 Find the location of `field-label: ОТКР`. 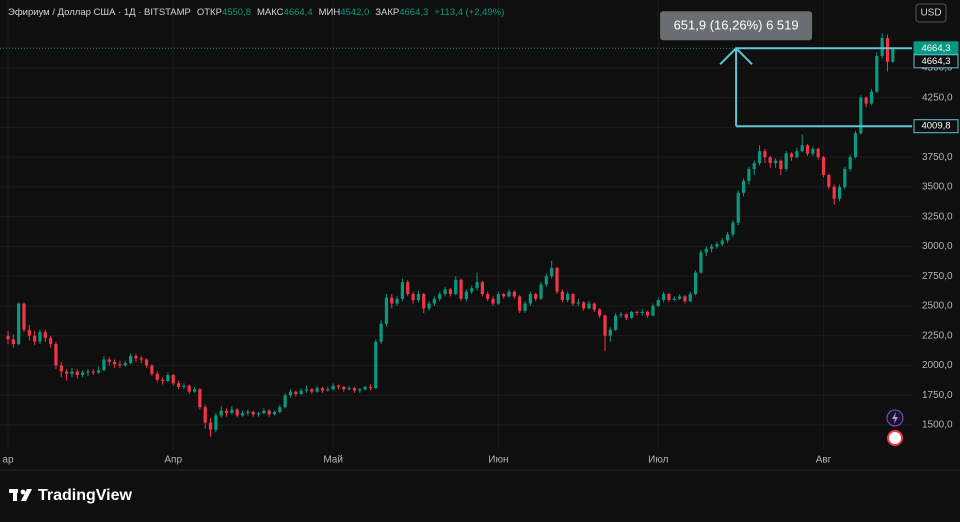

field-label: ОТКР is located at coordinates (209, 12).